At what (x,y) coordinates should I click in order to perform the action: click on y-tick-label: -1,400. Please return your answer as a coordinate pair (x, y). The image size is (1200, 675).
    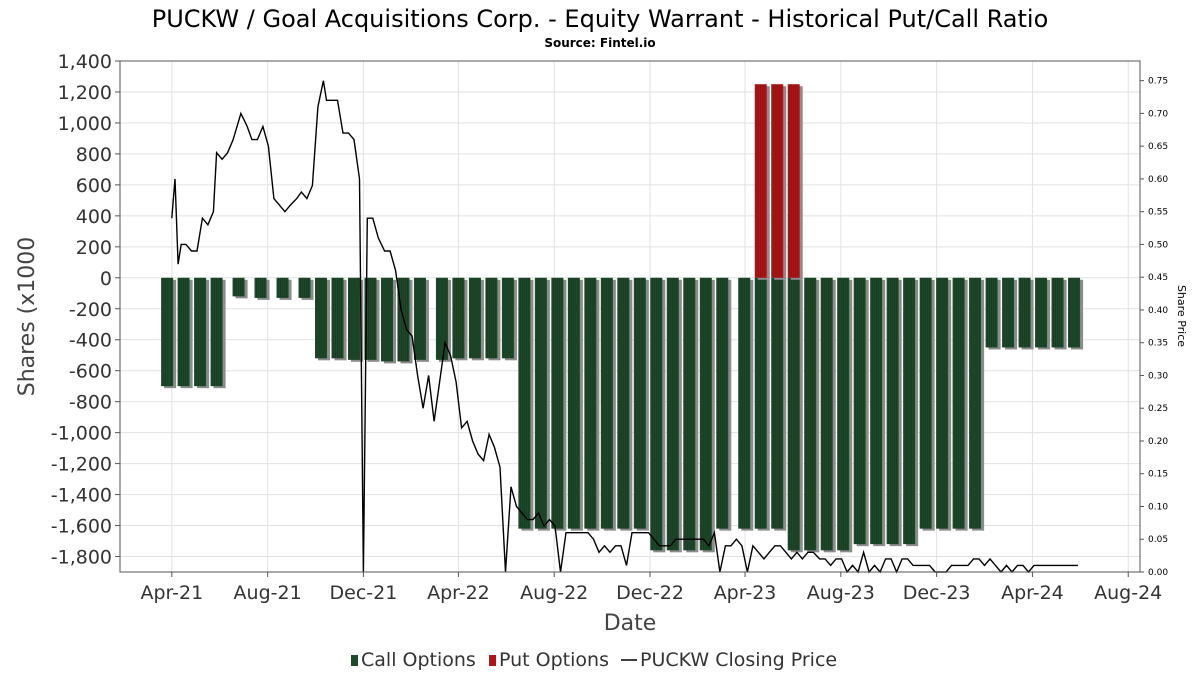
    Looking at the image, I should click on (81, 496).